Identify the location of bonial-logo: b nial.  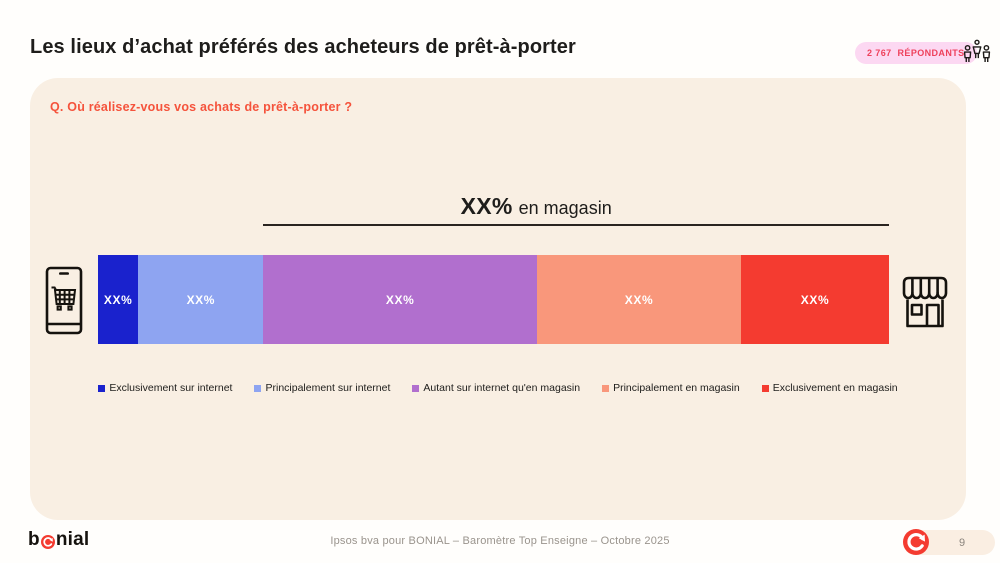
(58, 540).